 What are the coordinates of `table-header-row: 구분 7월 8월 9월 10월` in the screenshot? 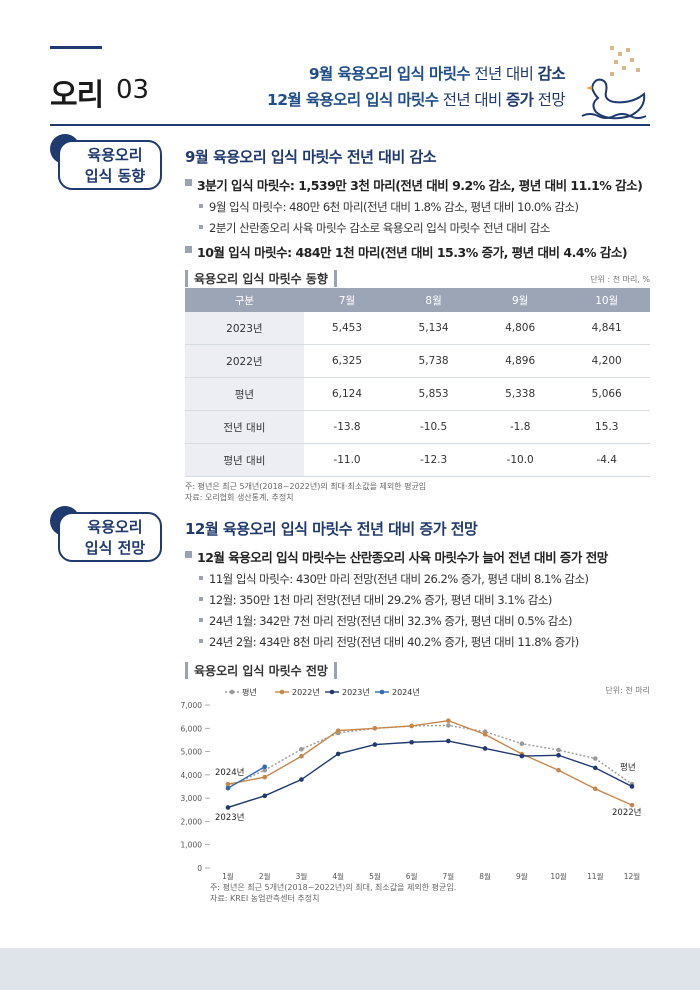 It's located at (417, 300).